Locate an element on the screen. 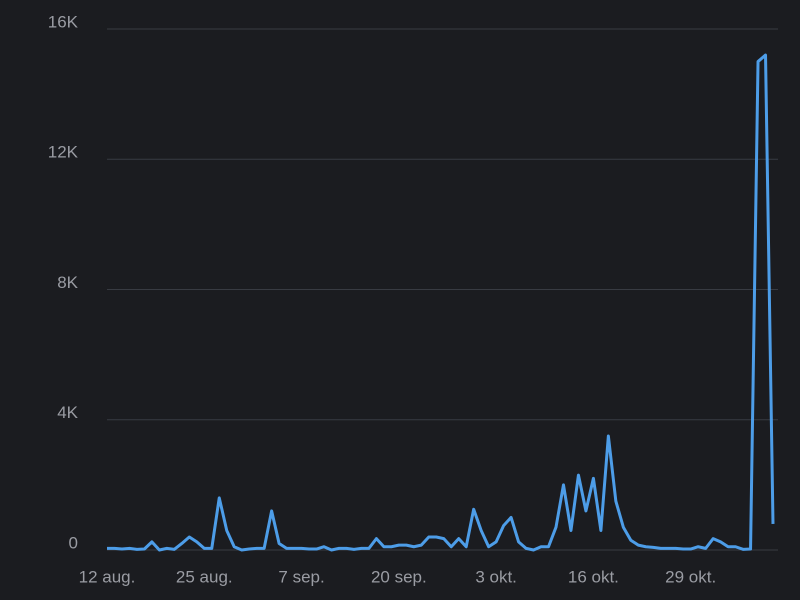 The height and width of the screenshot is (600, 800). x-tick-label: 29 okt. is located at coordinates (690, 576).